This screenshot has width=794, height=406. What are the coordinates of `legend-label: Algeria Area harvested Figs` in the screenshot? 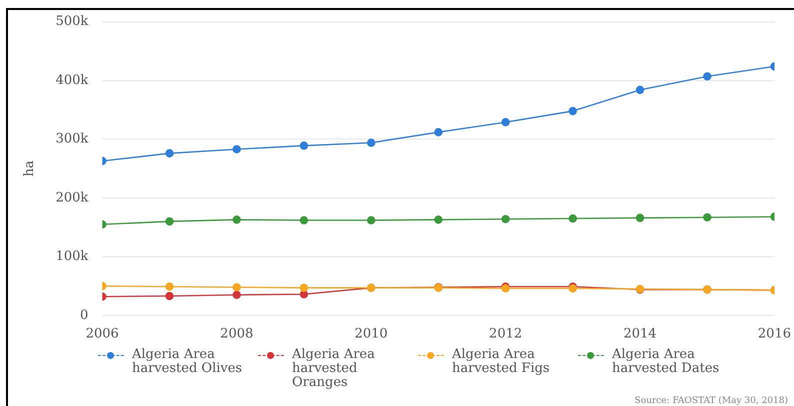 It's located at (501, 361).